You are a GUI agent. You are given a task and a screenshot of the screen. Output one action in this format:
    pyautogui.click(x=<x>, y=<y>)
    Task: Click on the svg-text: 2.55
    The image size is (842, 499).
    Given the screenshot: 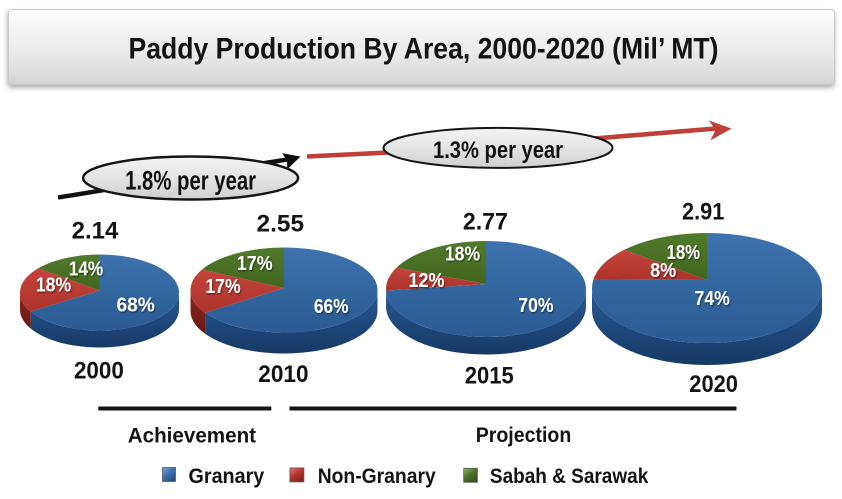 What is the action you would take?
    pyautogui.click(x=281, y=224)
    